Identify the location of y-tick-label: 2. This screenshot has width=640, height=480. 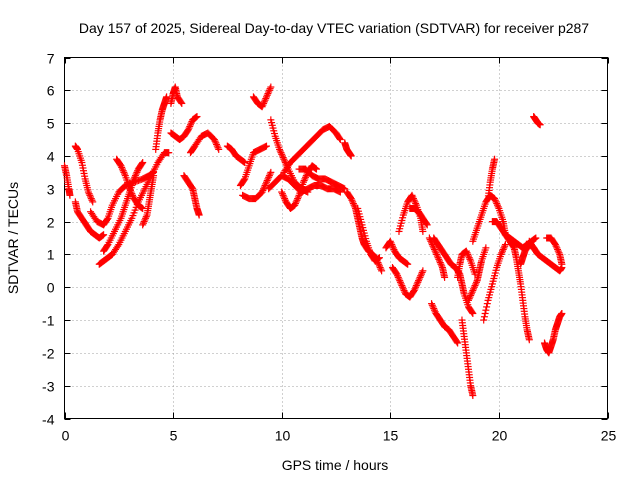
(51, 223).